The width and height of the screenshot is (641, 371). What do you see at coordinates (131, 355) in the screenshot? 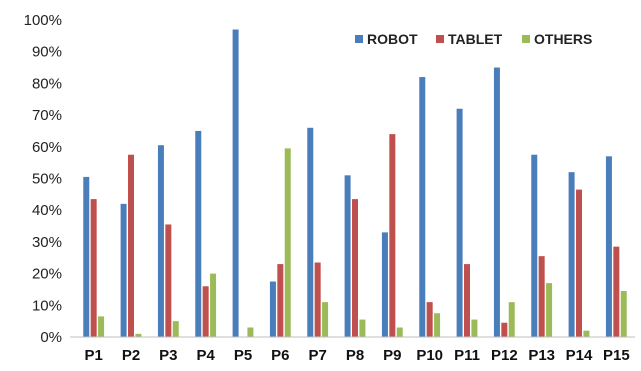
I see `x-tick-label: P2` at bounding box center [131, 355].